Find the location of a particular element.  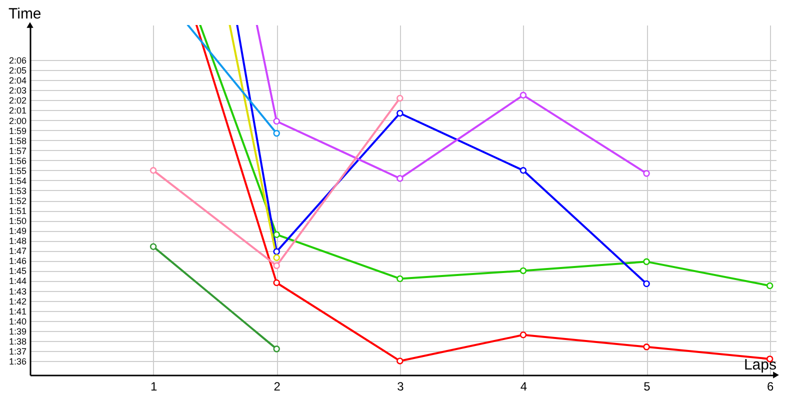

y-tick-label: 1:42 is located at coordinates (17, 301).